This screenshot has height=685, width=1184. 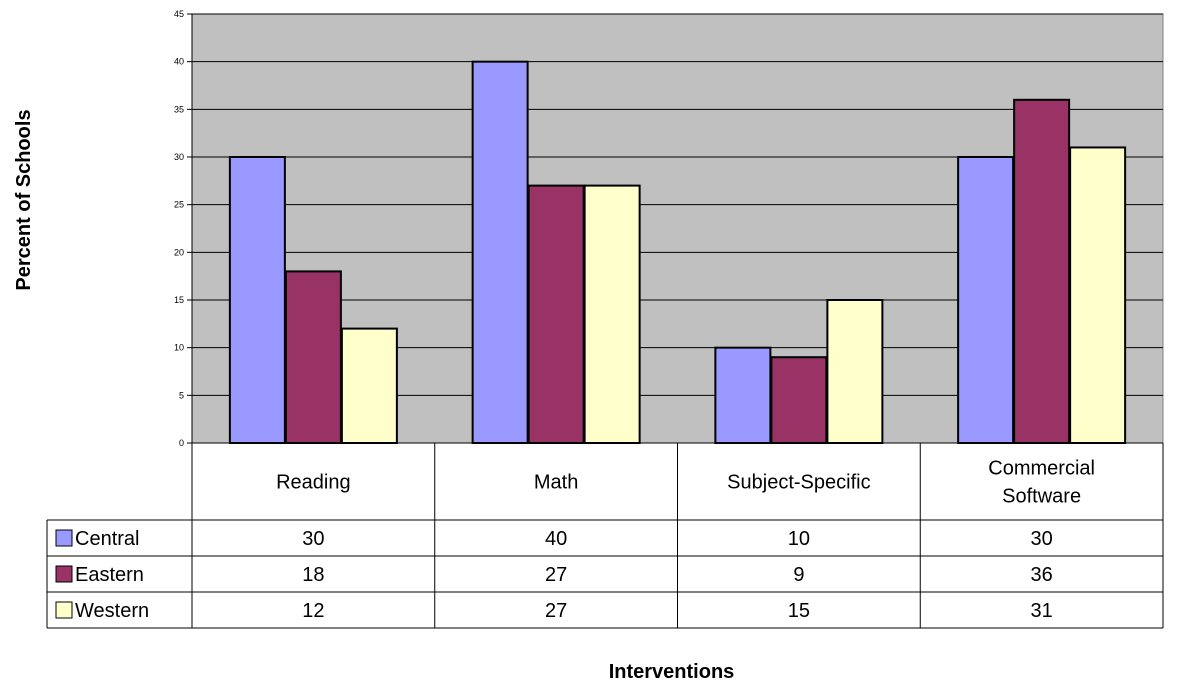 What do you see at coordinates (798, 483) in the screenshot?
I see `category-label: Subject-Specific` at bounding box center [798, 483].